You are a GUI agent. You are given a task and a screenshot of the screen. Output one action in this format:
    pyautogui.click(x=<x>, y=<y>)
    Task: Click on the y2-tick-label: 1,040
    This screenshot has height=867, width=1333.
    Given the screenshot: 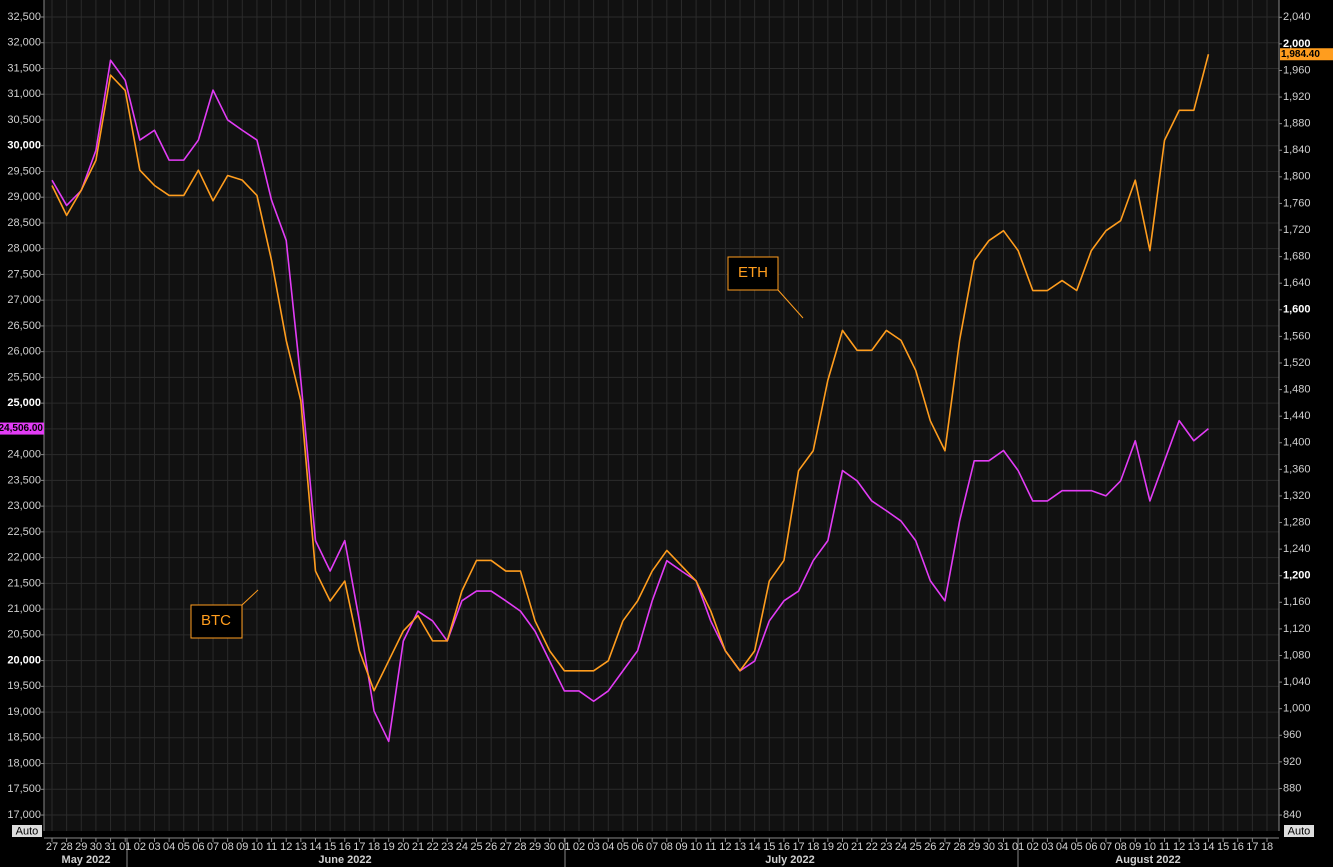 What is the action you would take?
    pyautogui.click(x=1297, y=682)
    